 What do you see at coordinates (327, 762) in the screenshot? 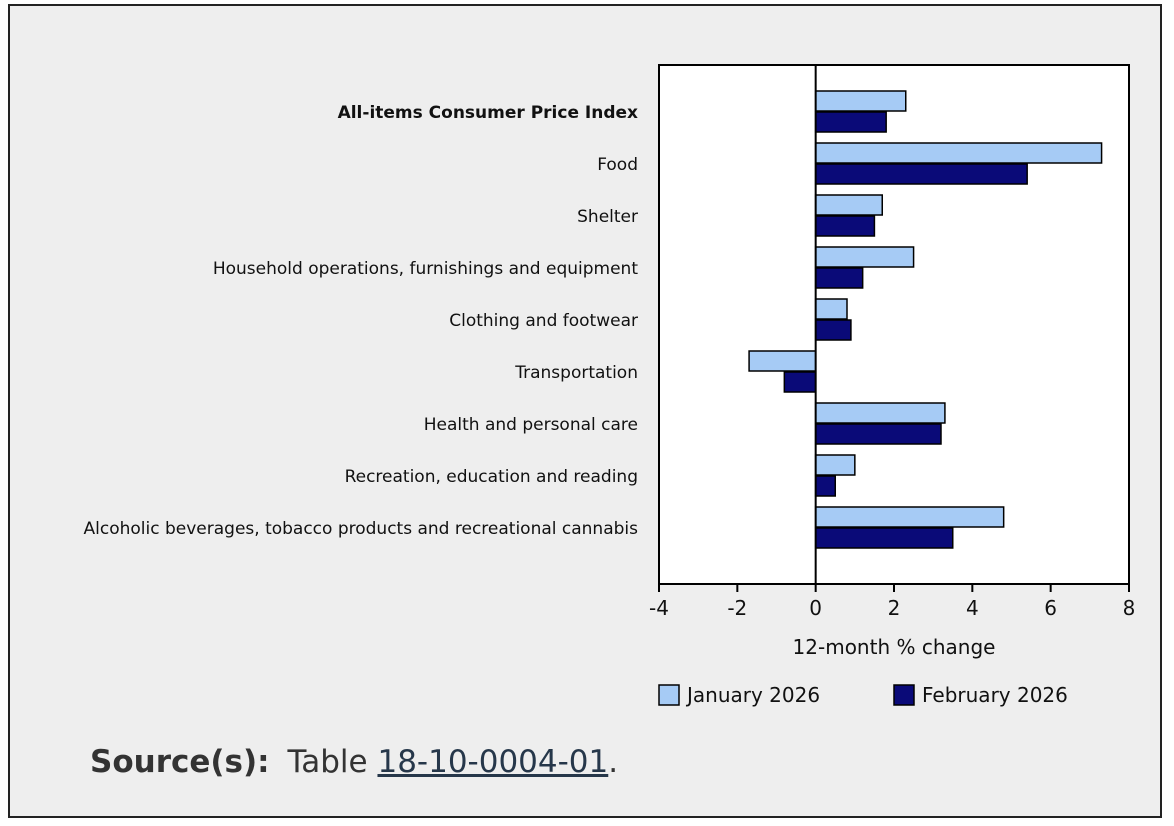
I see `source-prefix: Table` at bounding box center [327, 762].